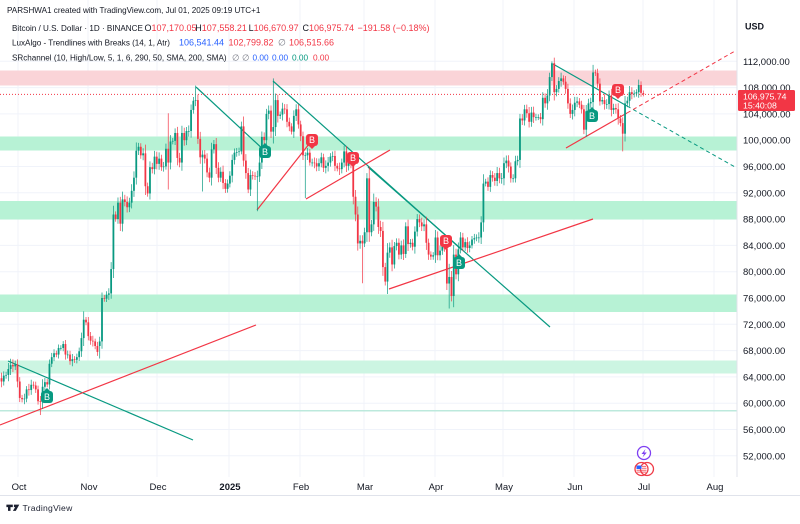 Image resolution: width=800 pixels, height=524 pixels. I want to click on svg-text: 112,000.00, so click(766, 62).